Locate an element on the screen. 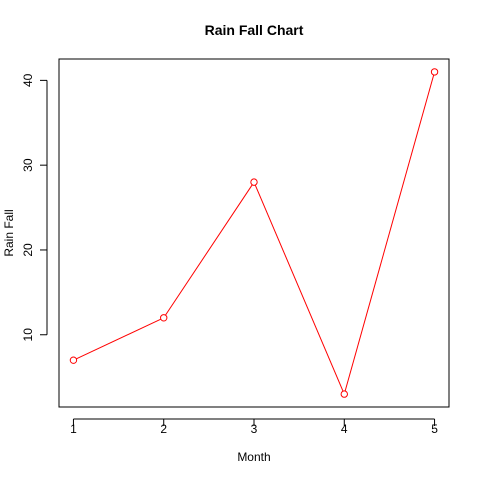  x-axis: 1 2 3 4 5 is located at coordinates (254, 427).